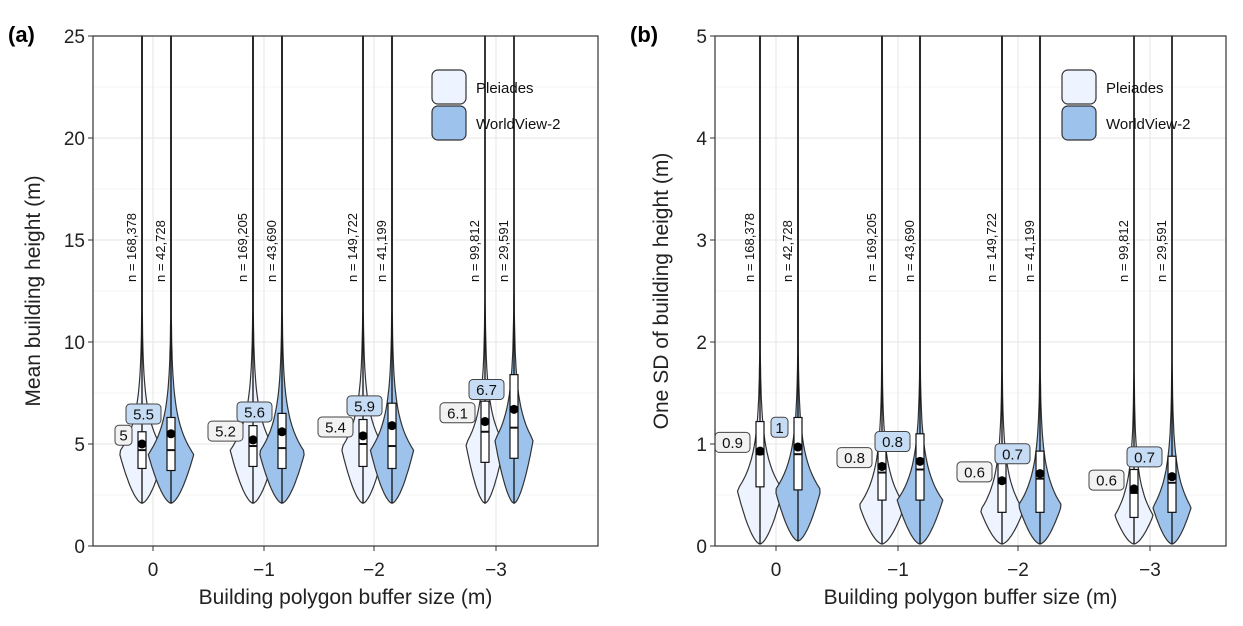 The width and height of the screenshot is (1243, 626). I want to click on y-tick-label: 15, so click(74, 241).